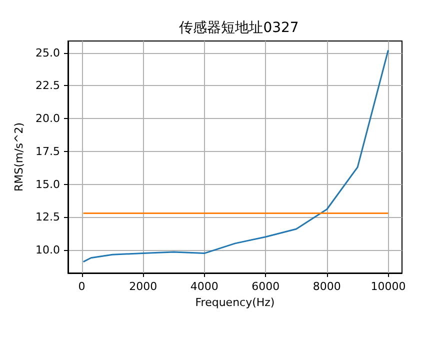  What do you see at coordinates (143, 286) in the screenshot?
I see `x-tick-label: 2000` at bounding box center [143, 286].